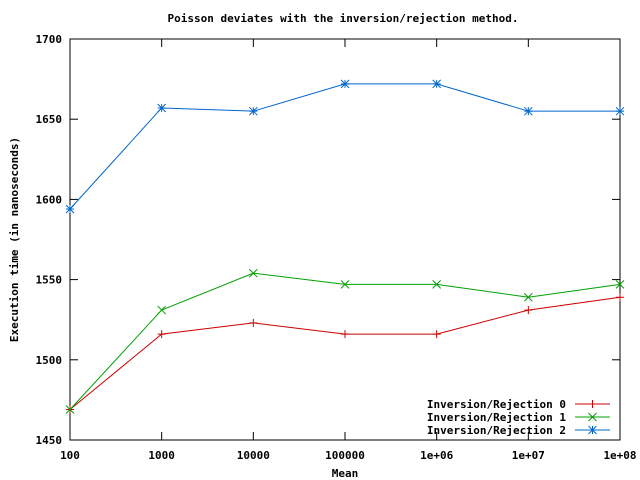 Image resolution: width=640 pixels, height=480 pixels. What do you see at coordinates (49, 119) in the screenshot?
I see `y-tick-label: 1650` at bounding box center [49, 119].